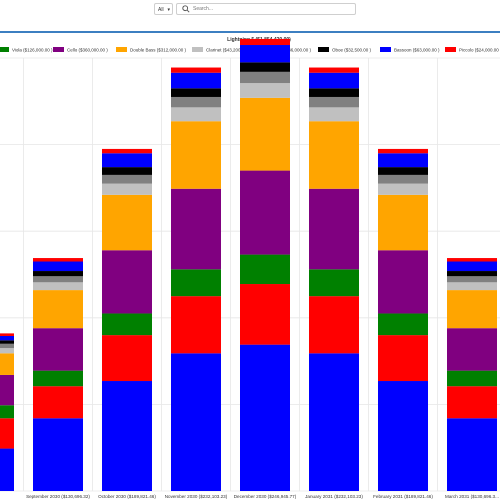  I want to click on legend-item-label: Oboe ($32,500.00 ), so click(352, 50).